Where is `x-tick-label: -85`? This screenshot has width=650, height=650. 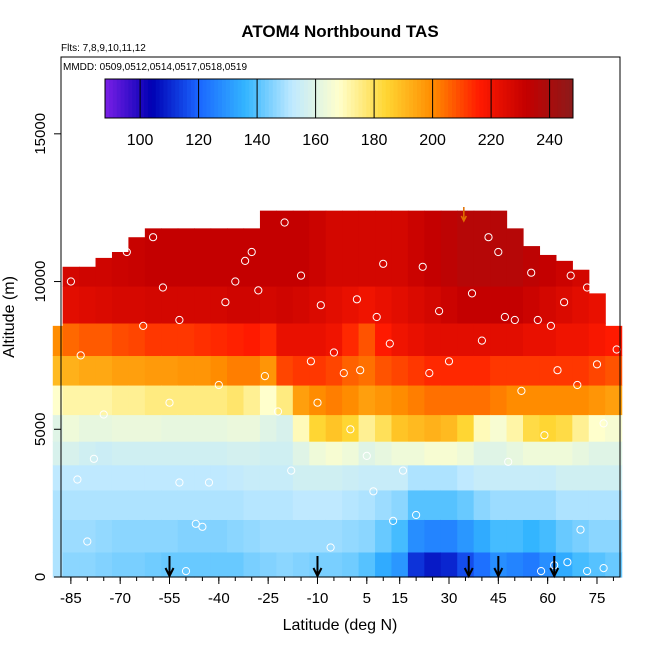
x-tick-label: -85 is located at coordinates (71, 598).